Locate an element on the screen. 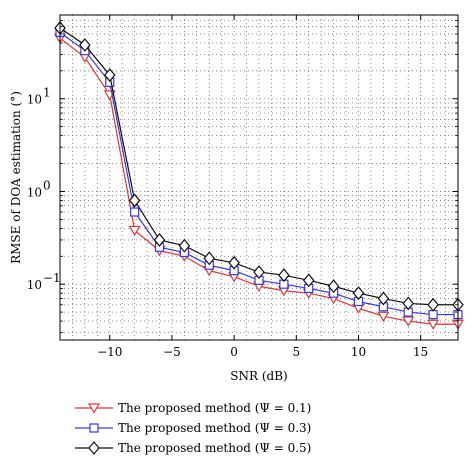 The image size is (474, 474). legend-item: The proposed method (Ψ = 0.5) is located at coordinates (193, 448).